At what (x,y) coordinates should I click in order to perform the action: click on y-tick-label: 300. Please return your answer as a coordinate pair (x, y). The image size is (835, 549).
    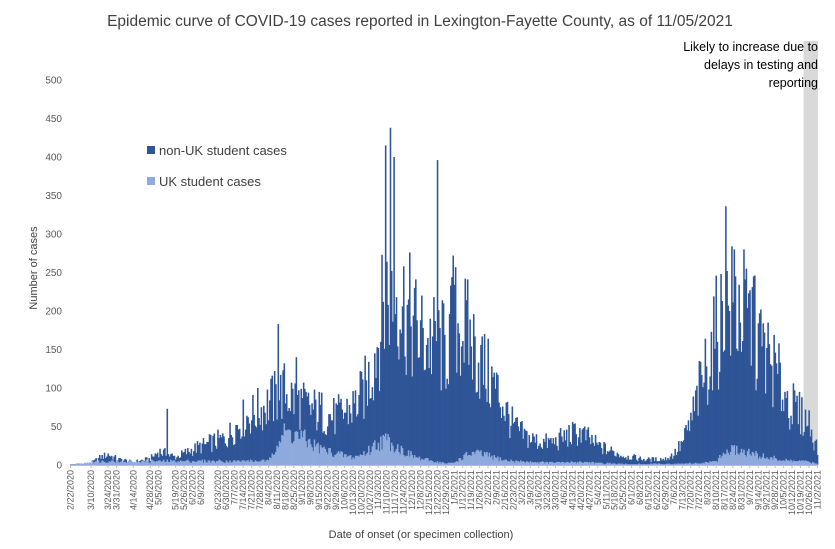
    Looking at the image, I should click on (53, 235).